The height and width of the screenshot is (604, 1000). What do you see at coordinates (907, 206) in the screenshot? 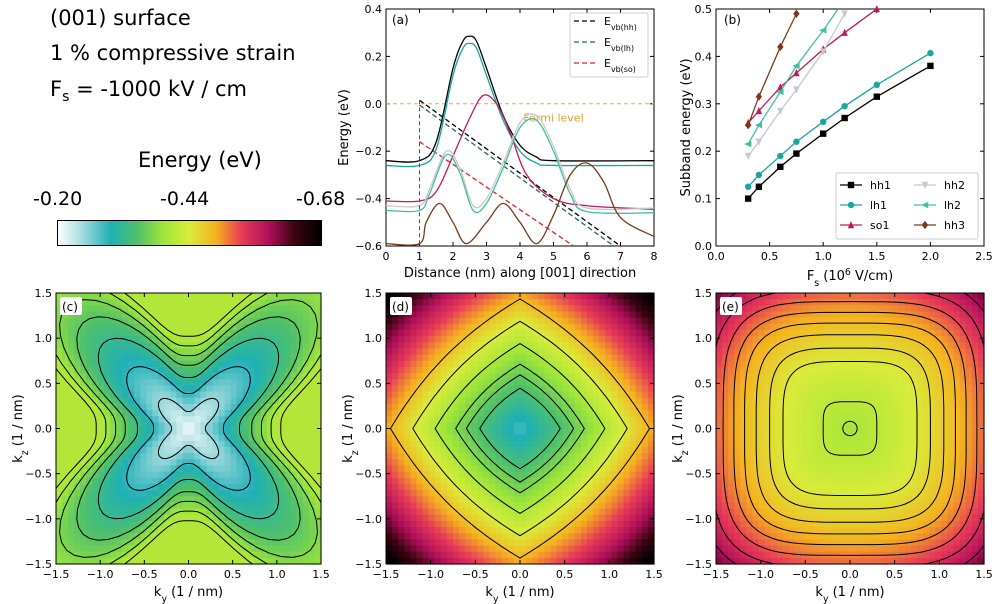
I see `panel-b-legend-box` at bounding box center [907, 206].